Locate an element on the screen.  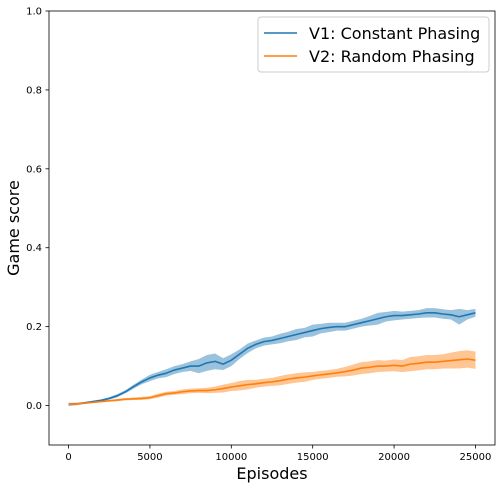
y-tick-label: 0.8 is located at coordinates (34, 90).